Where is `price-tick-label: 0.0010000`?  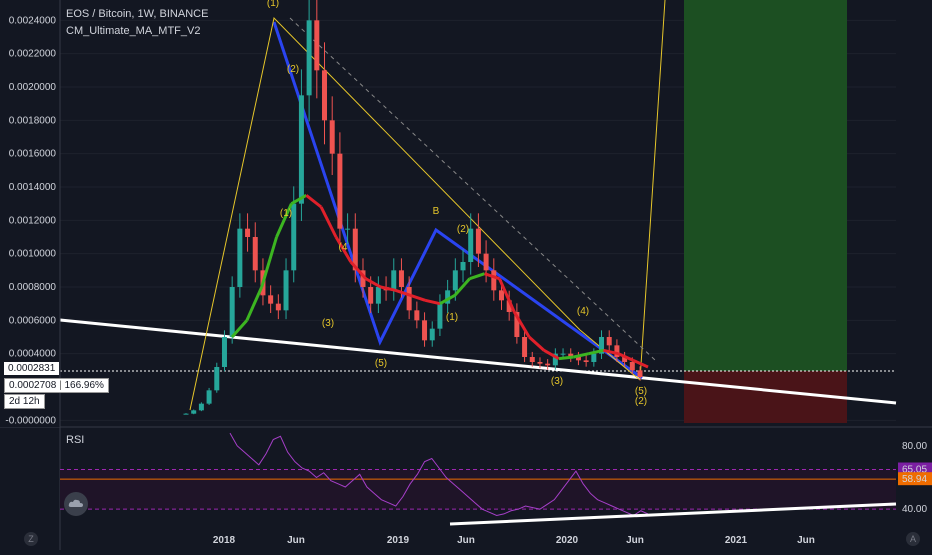 price-tick-label: 0.0010000 is located at coordinates (33, 254).